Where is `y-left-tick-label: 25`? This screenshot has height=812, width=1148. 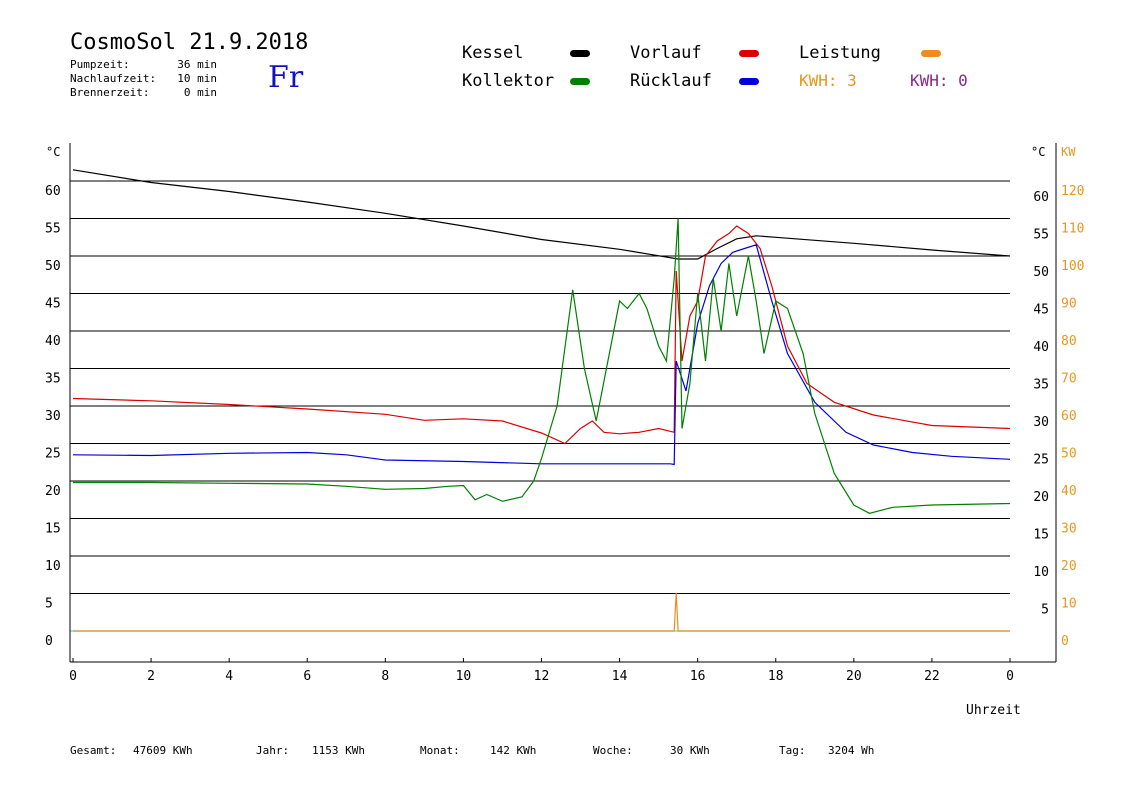
y-left-tick-label: 25 is located at coordinates (53, 454).